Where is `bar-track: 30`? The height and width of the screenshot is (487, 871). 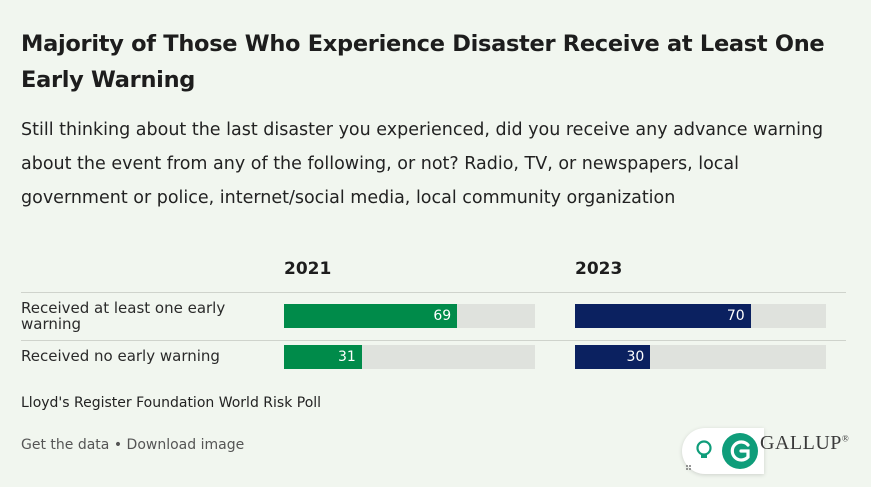
bar-track: 30 is located at coordinates (700, 357).